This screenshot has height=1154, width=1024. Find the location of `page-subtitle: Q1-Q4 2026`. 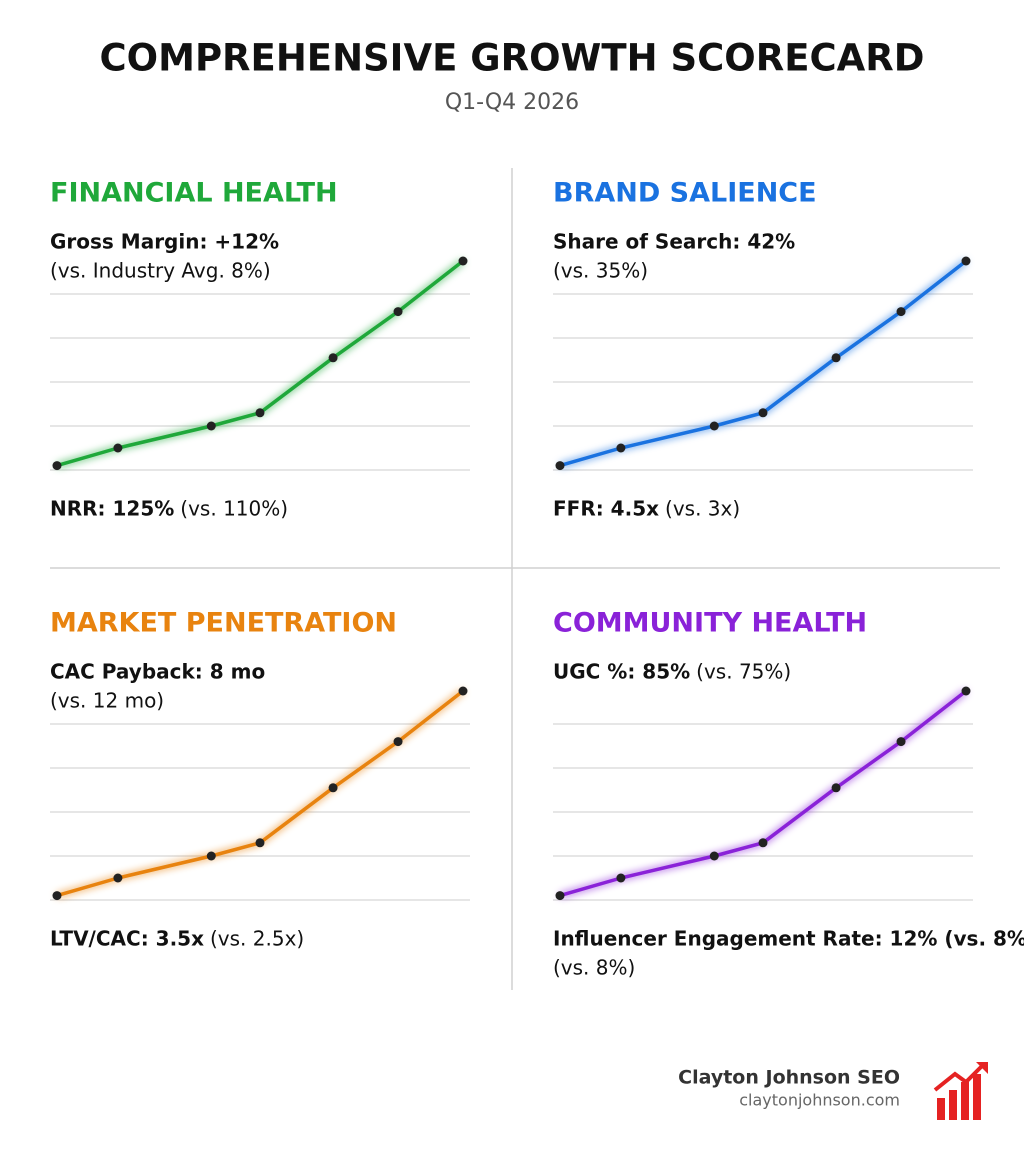

page-subtitle: Q1-Q4 2026 is located at coordinates (512, 102).